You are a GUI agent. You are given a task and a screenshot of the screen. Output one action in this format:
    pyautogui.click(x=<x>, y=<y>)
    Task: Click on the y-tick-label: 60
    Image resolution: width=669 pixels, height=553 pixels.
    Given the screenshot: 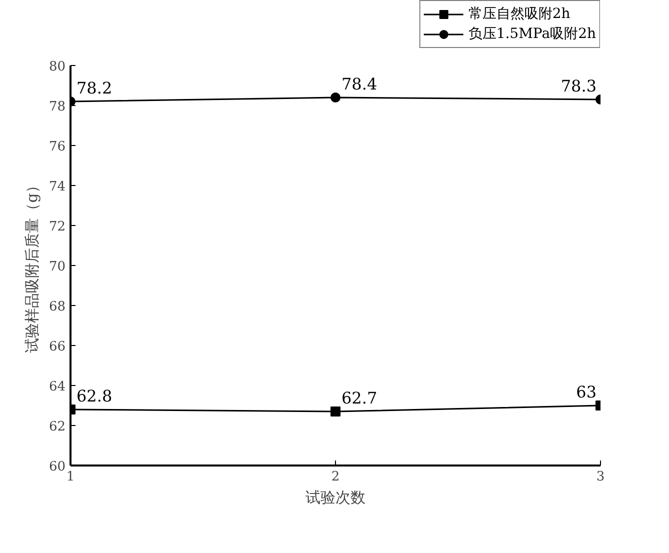 What is the action you would take?
    pyautogui.click(x=57, y=467)
    